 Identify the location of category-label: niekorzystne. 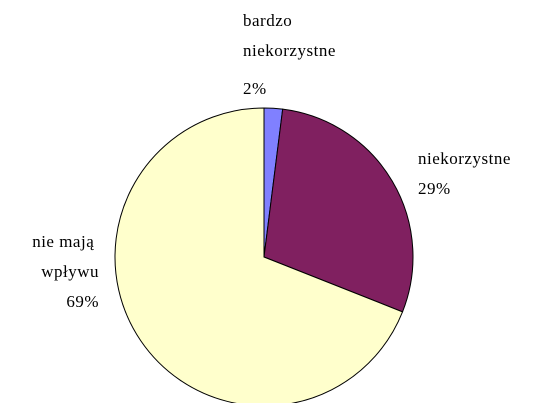
(464, 158).